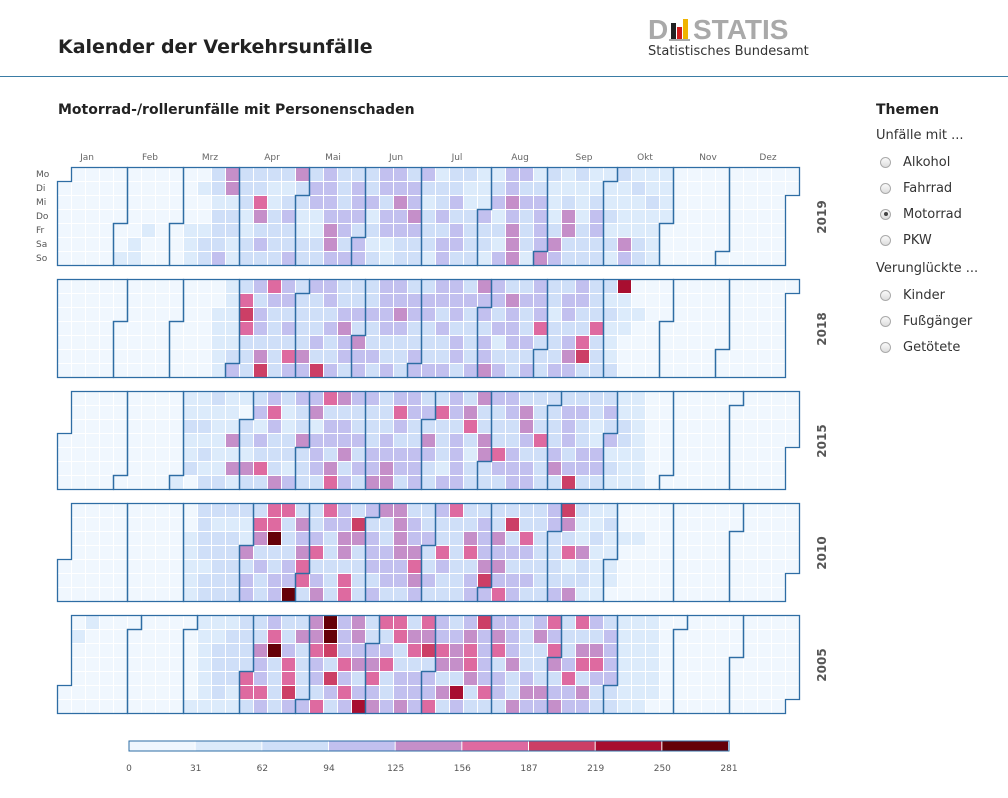 The width and height of the screenshot is (1008, 798). I want to click on radio-icon-checked, so click(885, 214).